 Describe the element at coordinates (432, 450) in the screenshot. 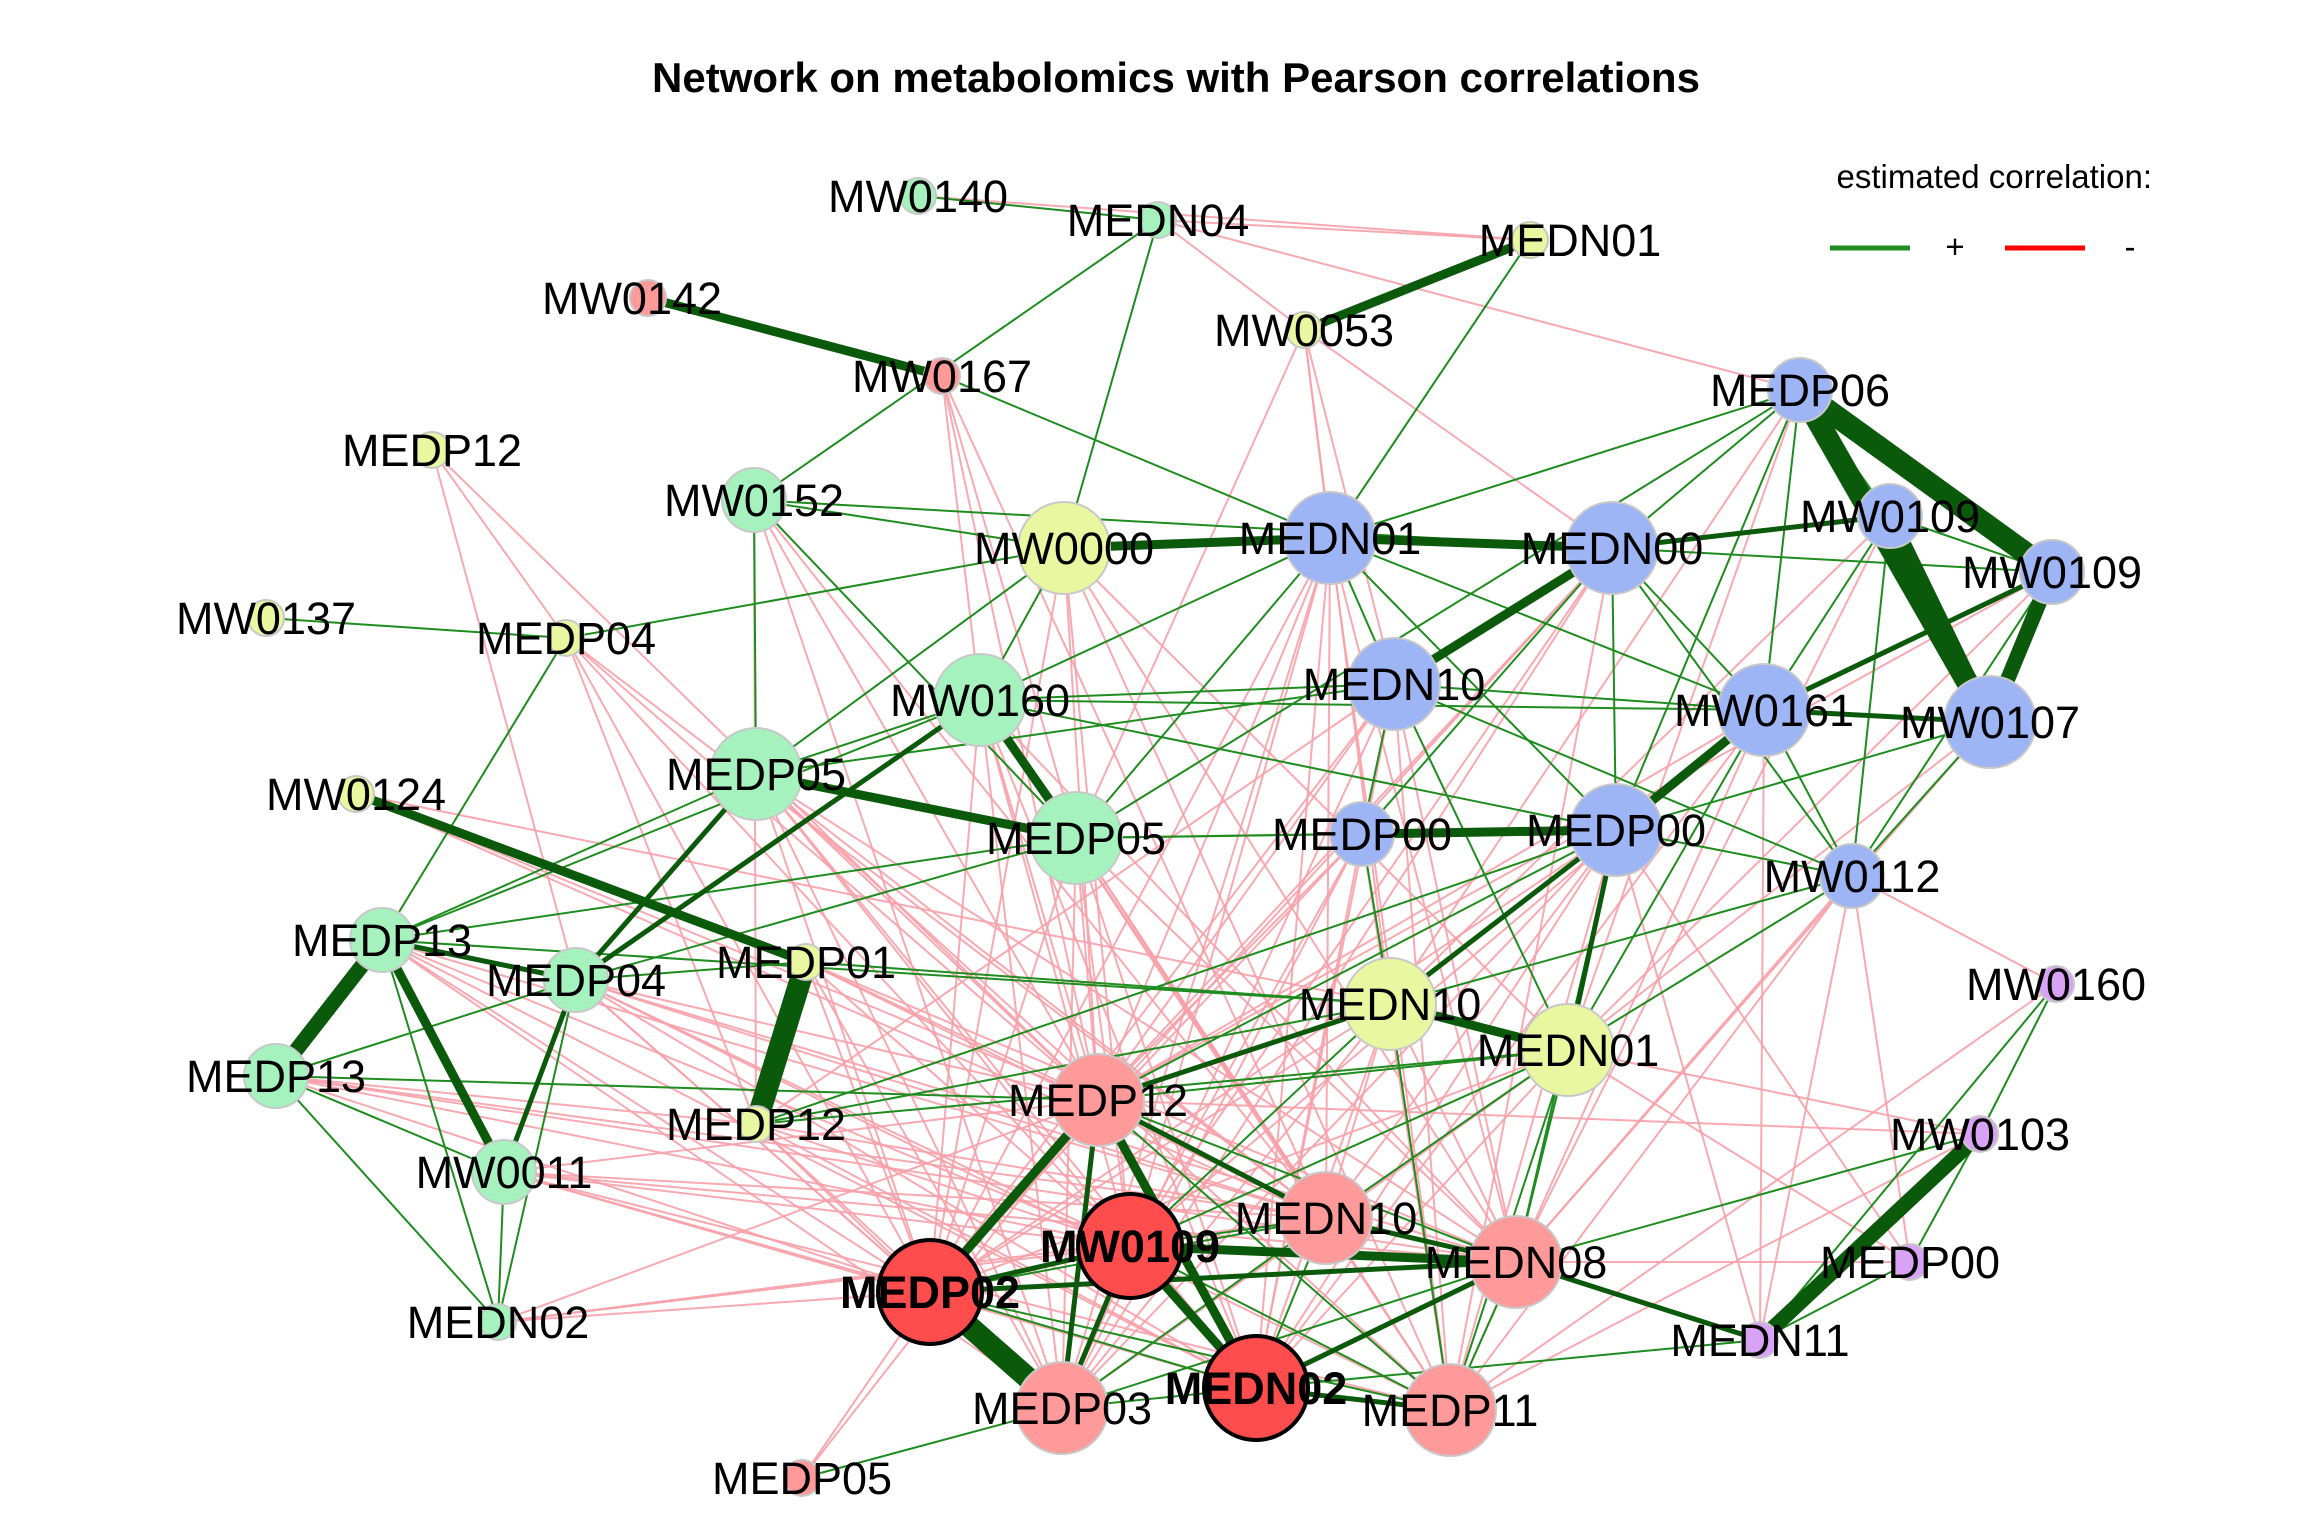

I see `node-n7` at that location.